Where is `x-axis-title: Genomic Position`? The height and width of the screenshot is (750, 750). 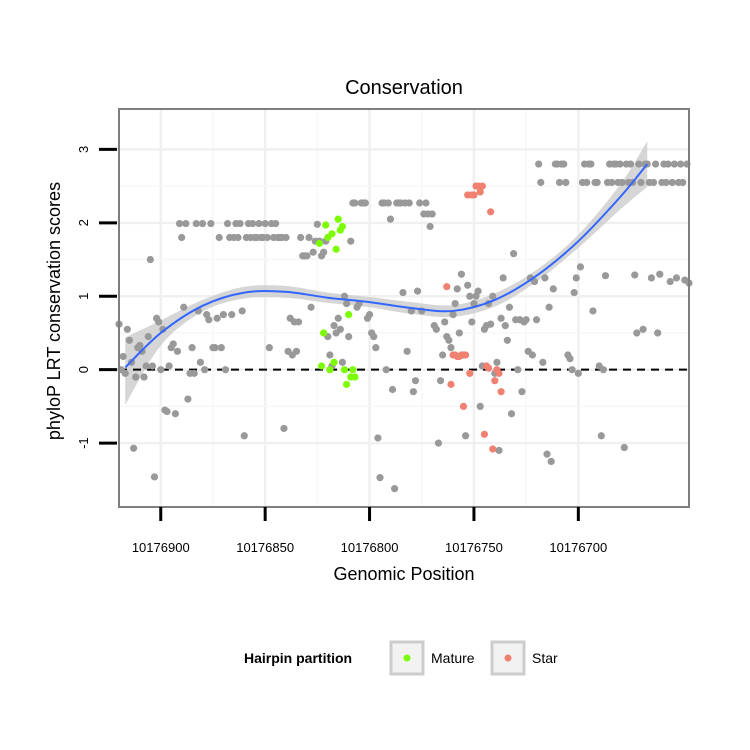
x-axis-title: Genomic Position is located at coordinates (403, 574).